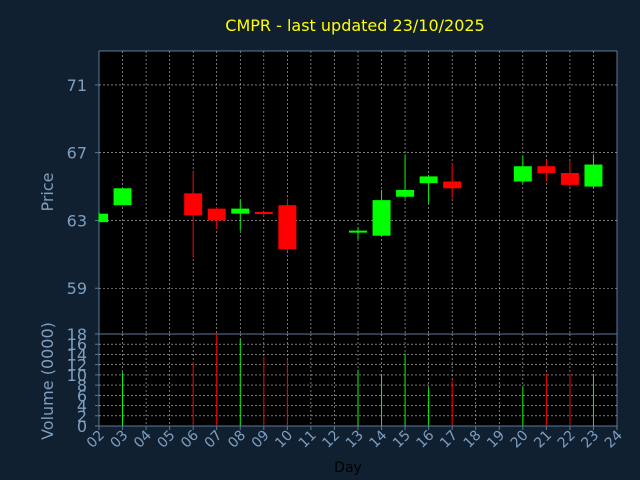 This screenshot has height=480, width=640. I want to click on x-axis-label: Day, so click(348, 468).